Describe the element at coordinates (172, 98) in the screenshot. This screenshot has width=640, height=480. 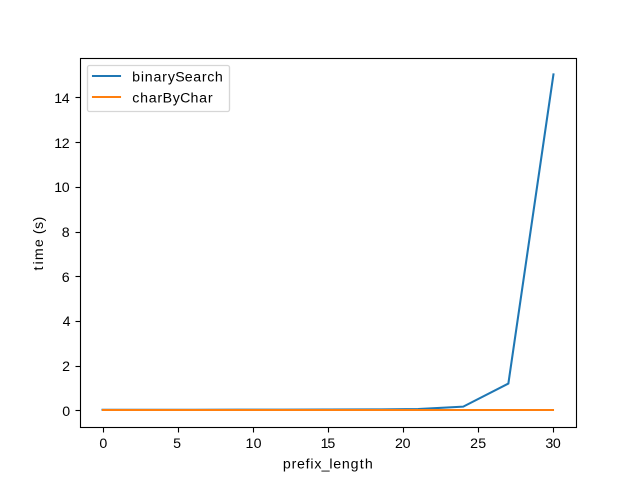
I see `svg-text: charByChar` at that location.